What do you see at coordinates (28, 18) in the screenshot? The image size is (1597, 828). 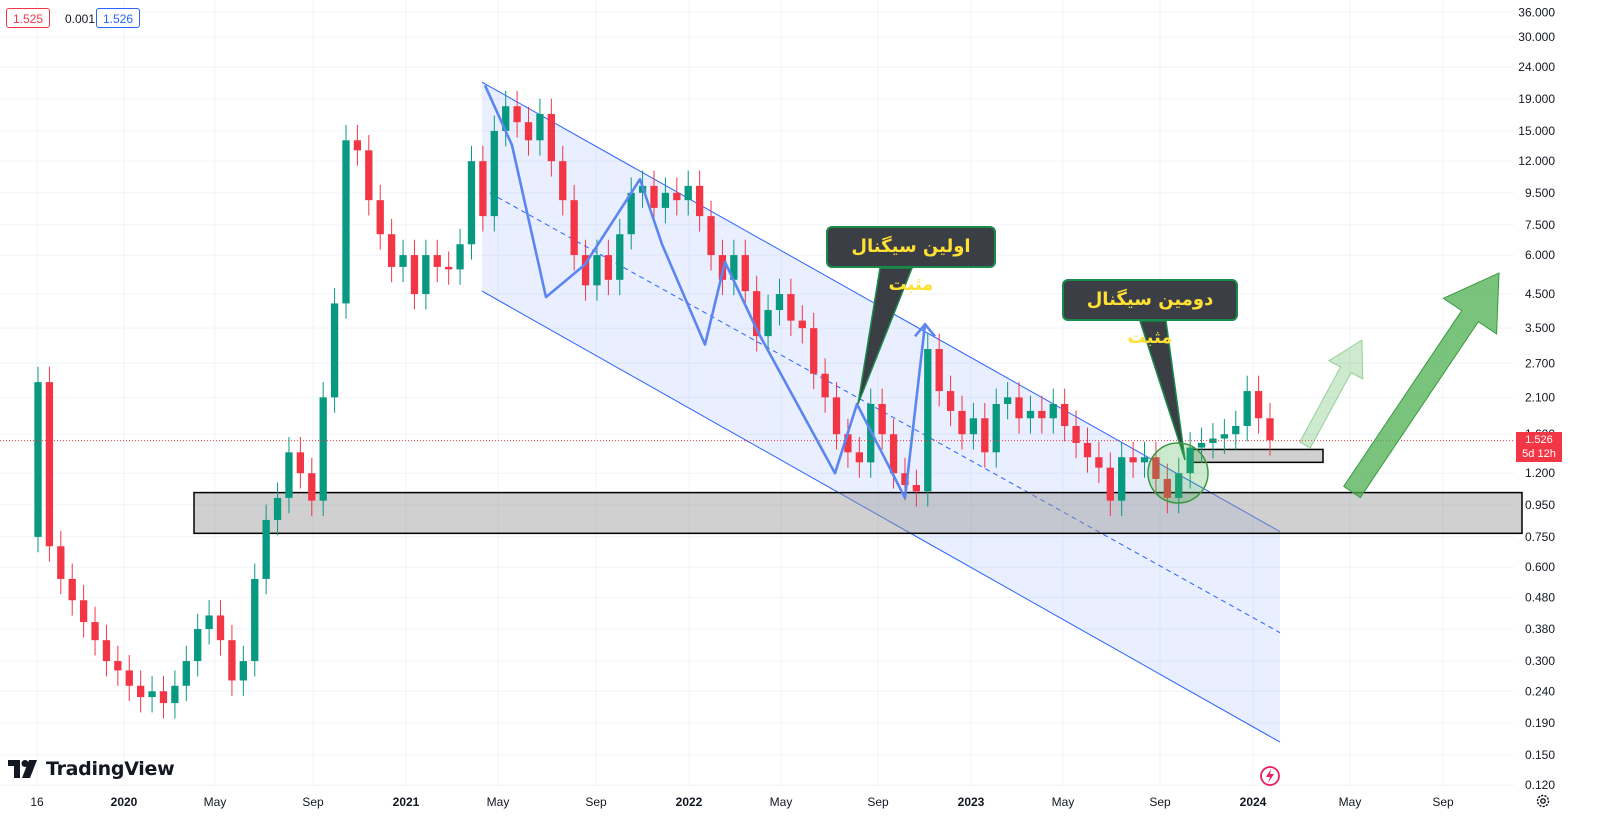 I see `close-price-badge: 1.525` at bounding box center [28, 18].